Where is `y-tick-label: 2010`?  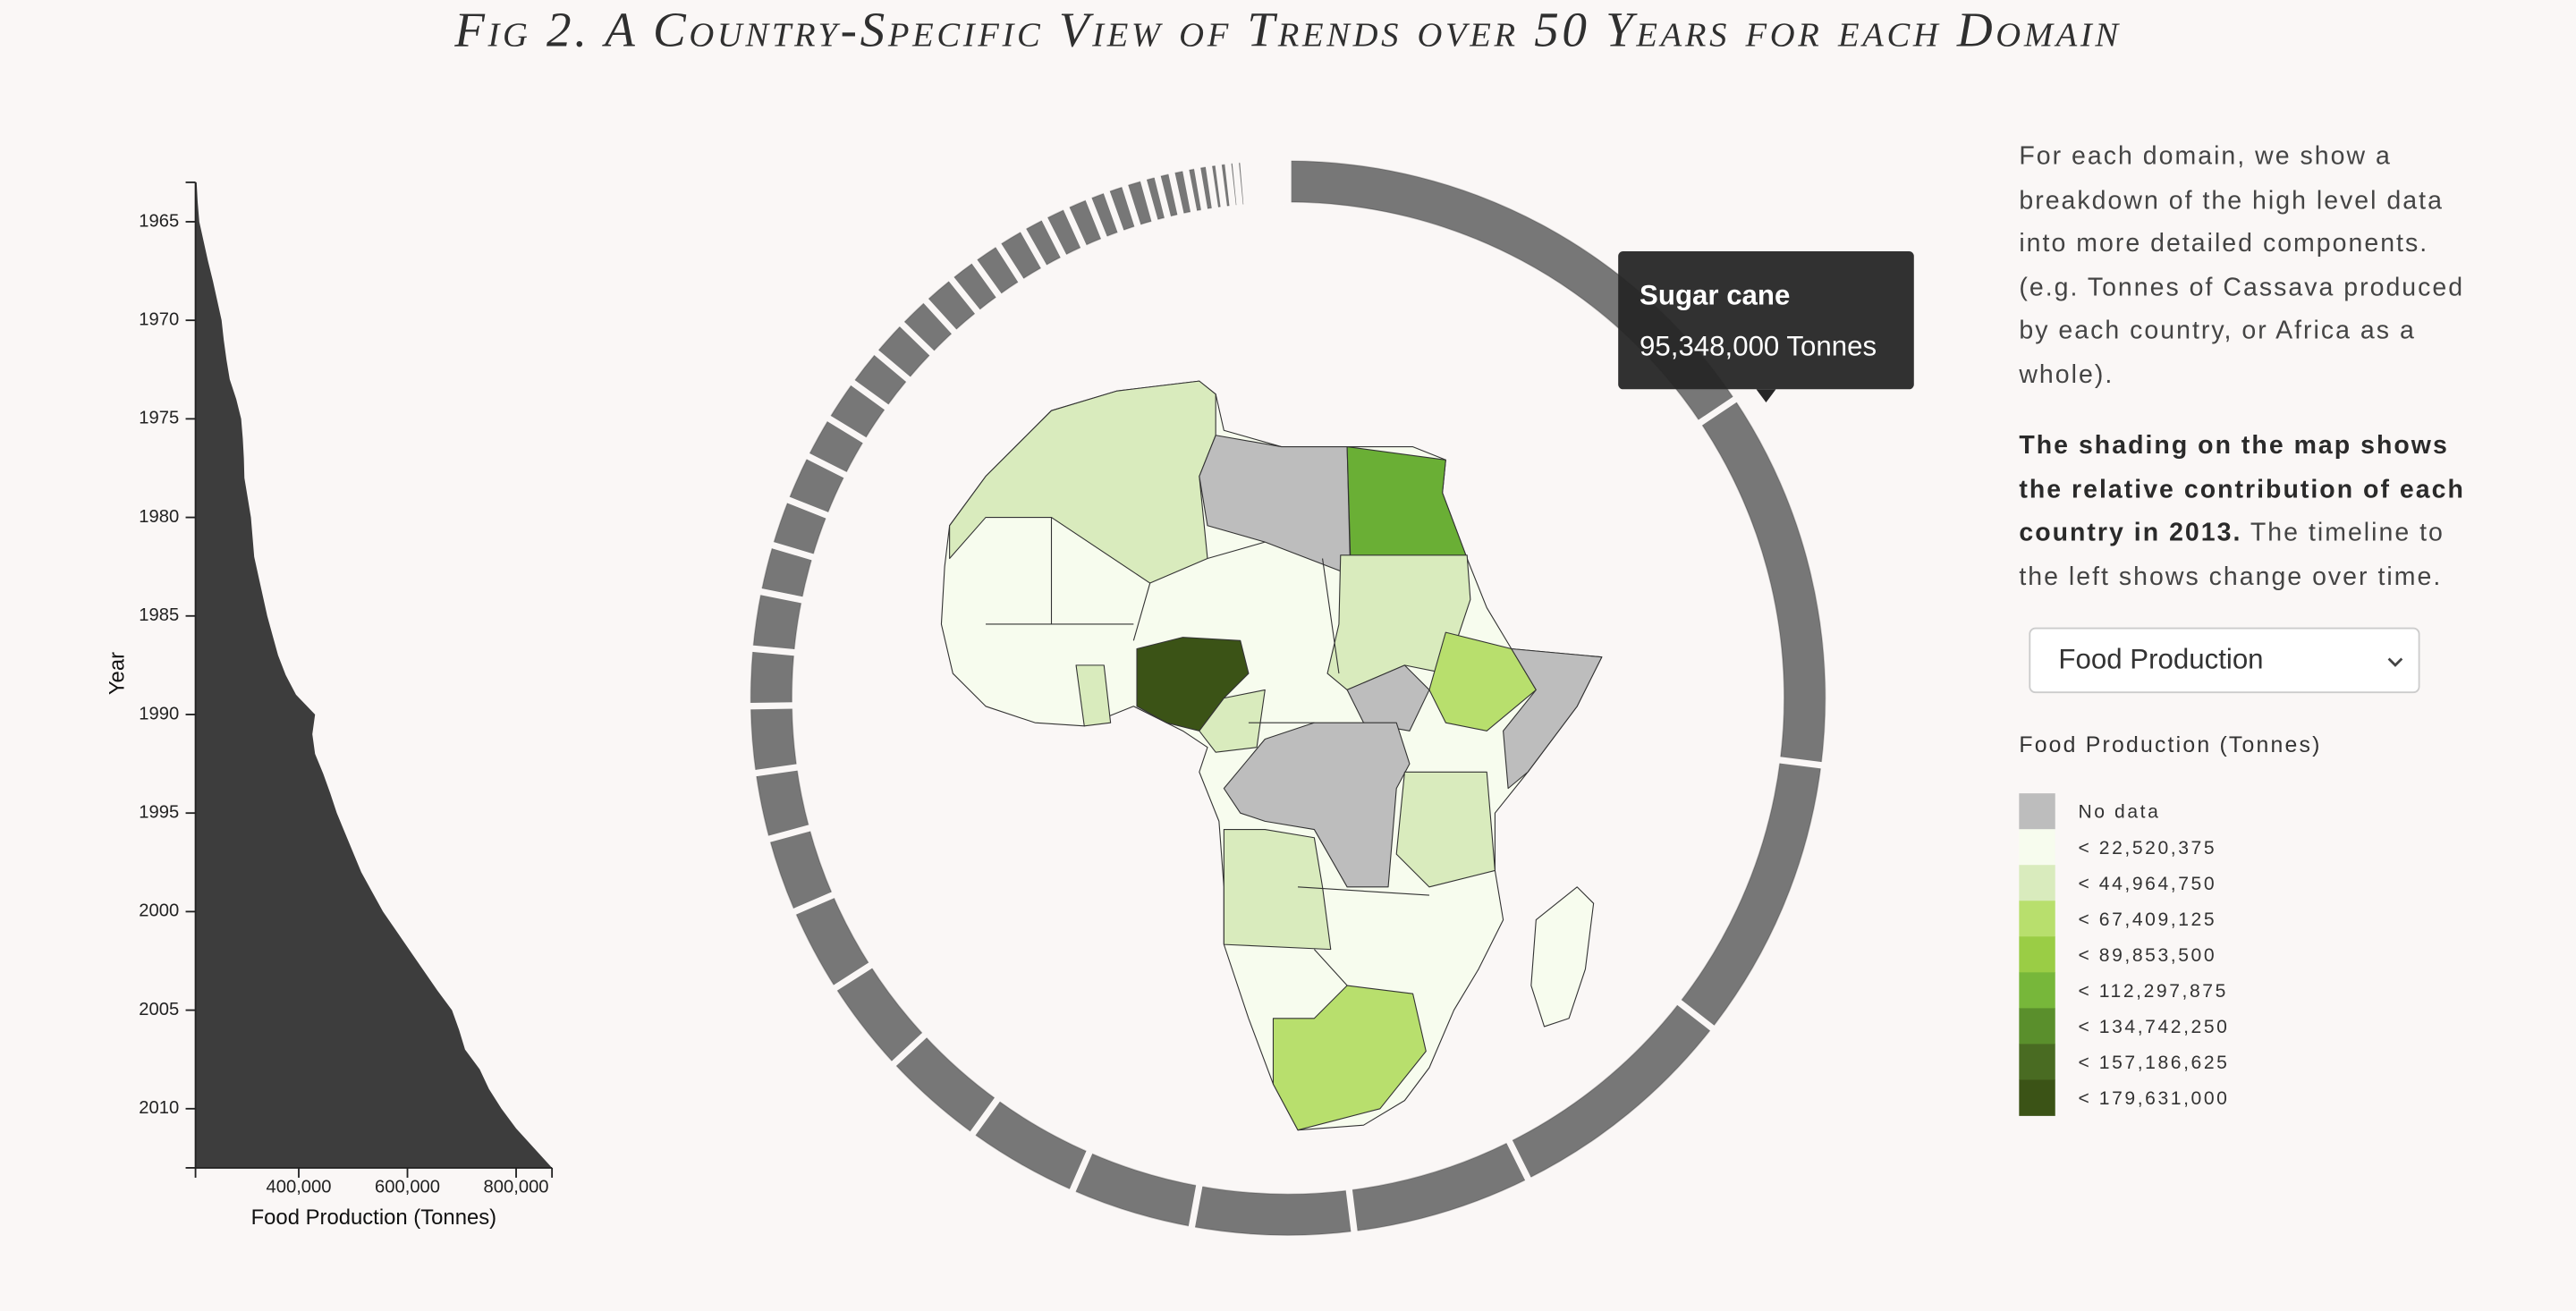
y-tick-label: 2010 is located at coordinates (159, 1108).